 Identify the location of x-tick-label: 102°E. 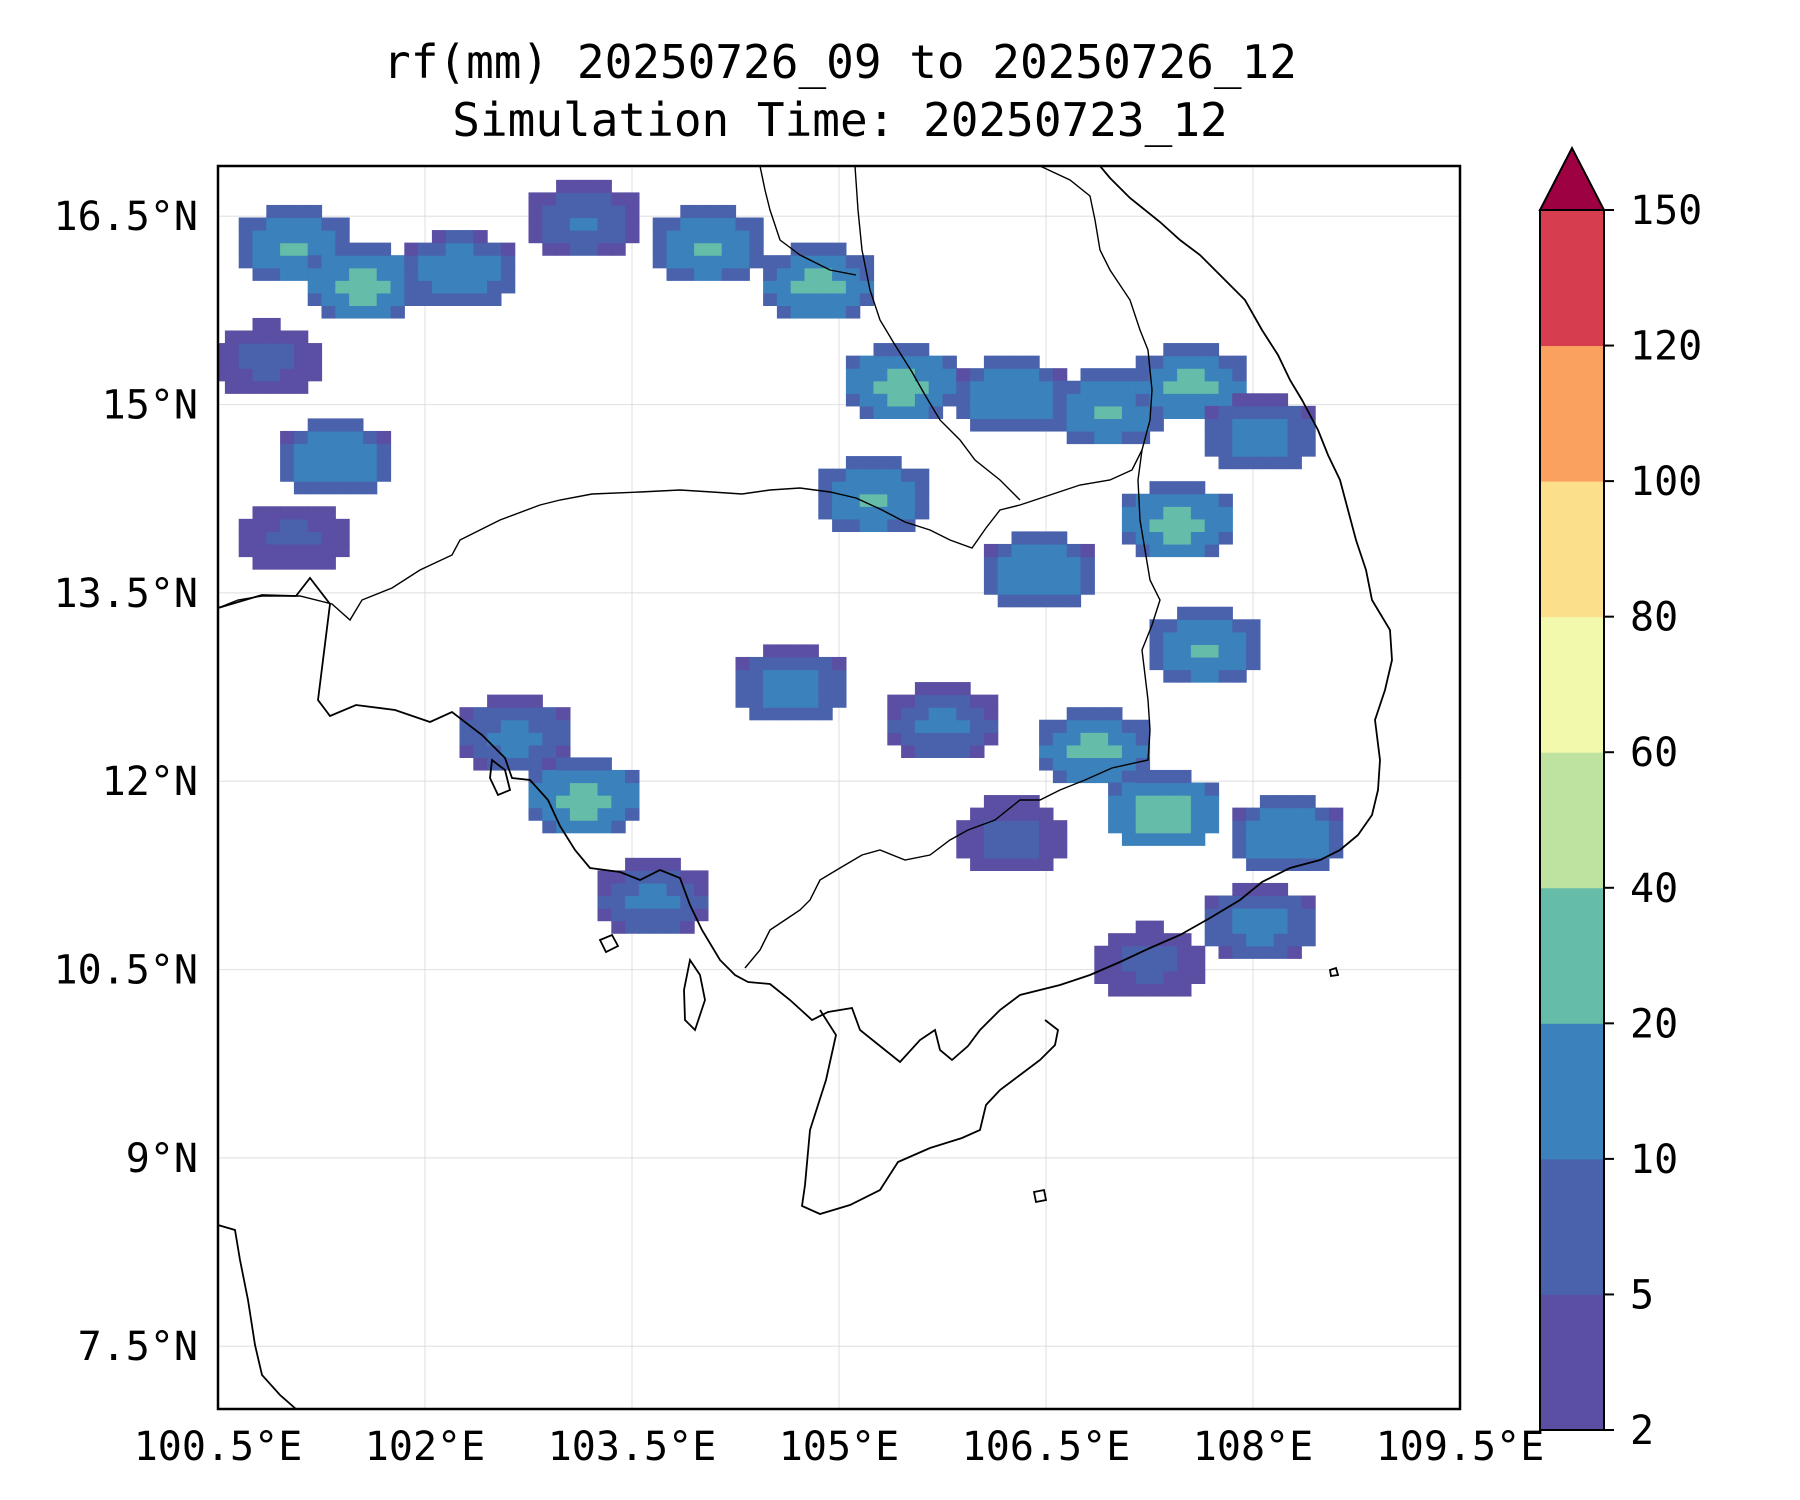
(425, 1447).